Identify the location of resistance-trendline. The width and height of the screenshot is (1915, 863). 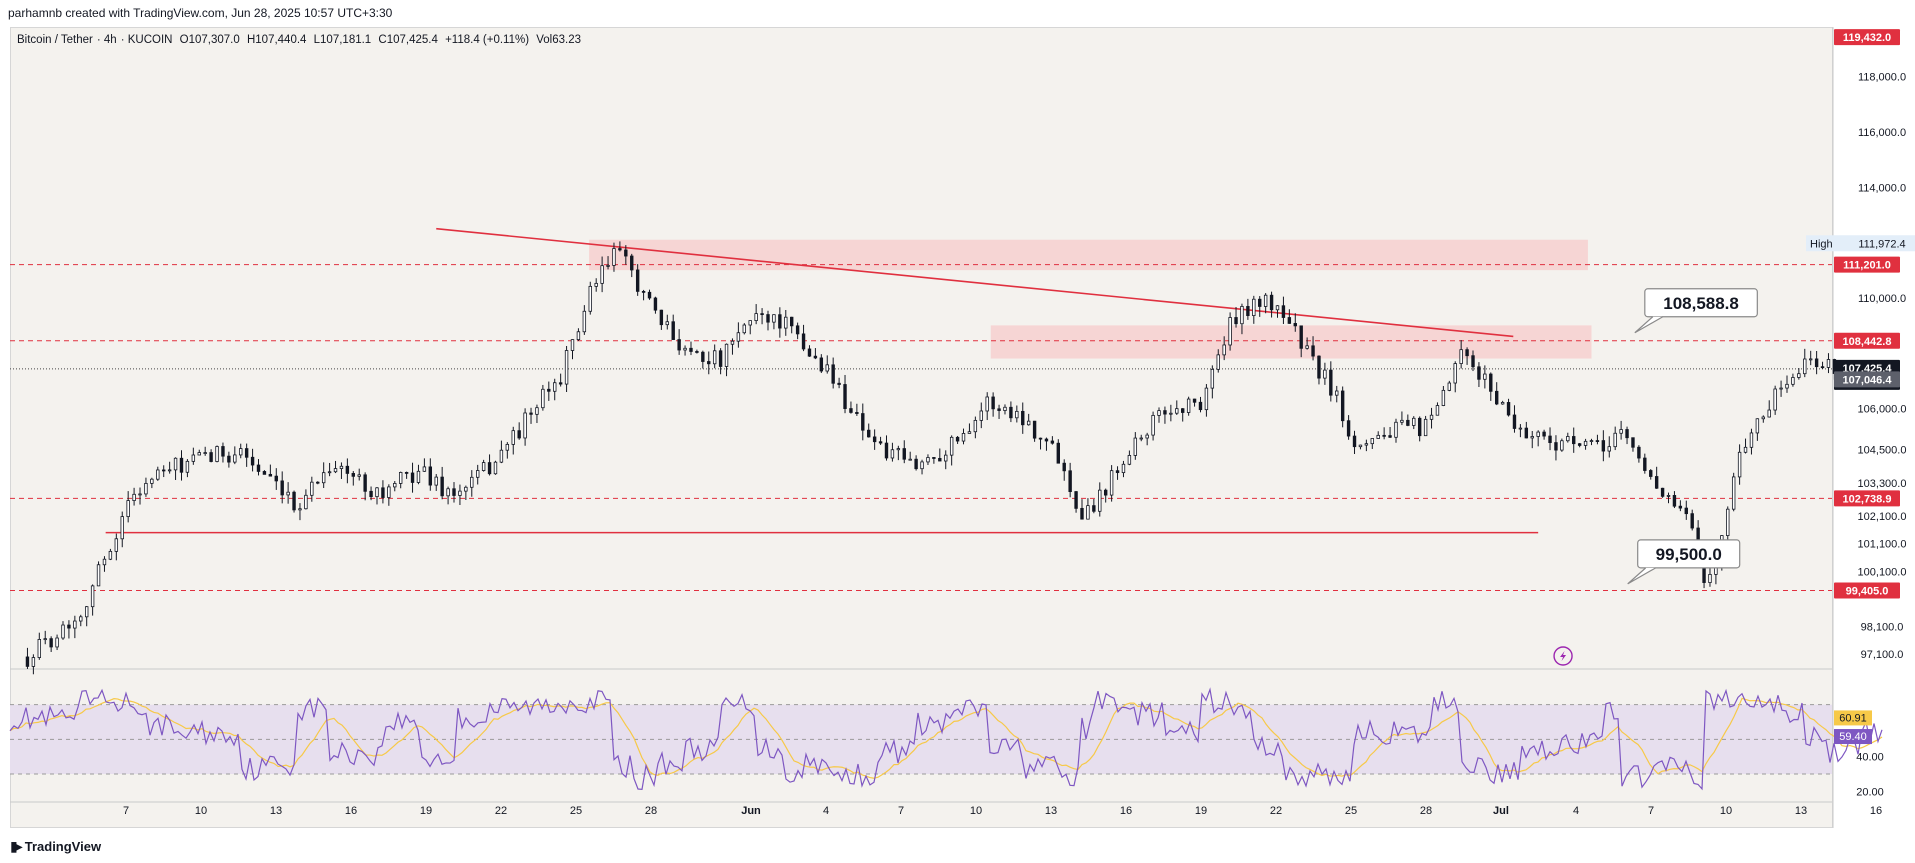
(975, 282).